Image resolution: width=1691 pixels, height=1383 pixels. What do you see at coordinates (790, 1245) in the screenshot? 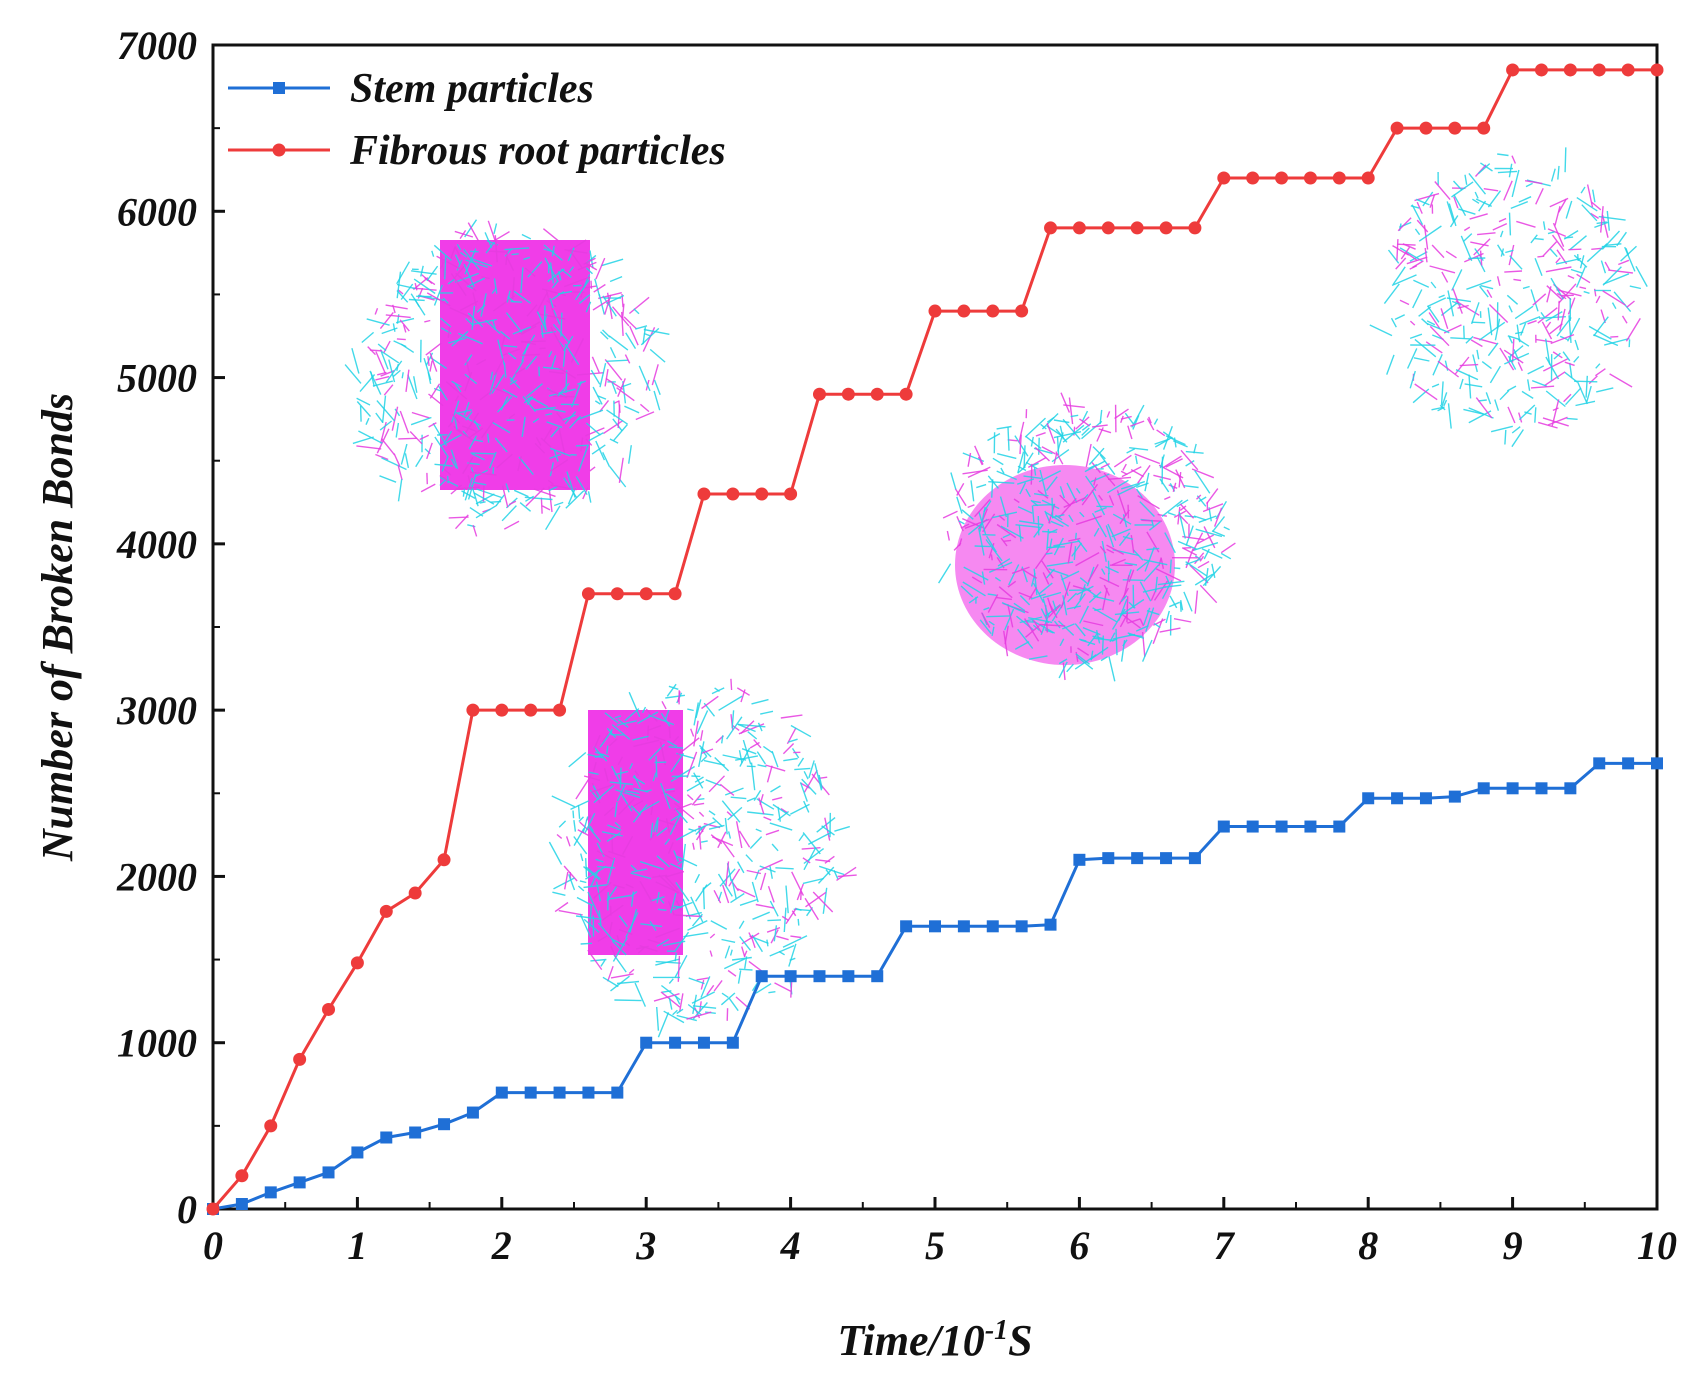
I see `x-tick-label: 4` at bounding box center [790, 1245].